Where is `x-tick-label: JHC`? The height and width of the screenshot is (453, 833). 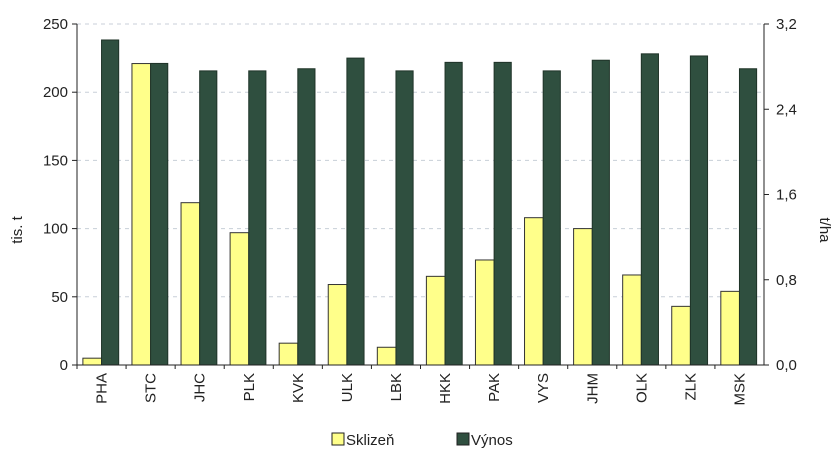 x-tick-label: JHC is located at coordinates (200, 387).